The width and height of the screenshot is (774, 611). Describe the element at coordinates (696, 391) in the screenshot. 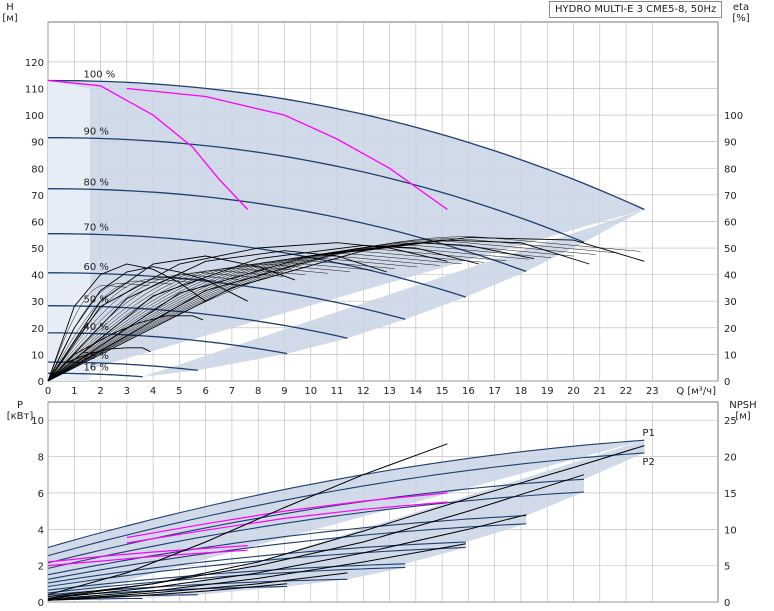

I see `q-axis-label: Q [м³/ч]` at that location.